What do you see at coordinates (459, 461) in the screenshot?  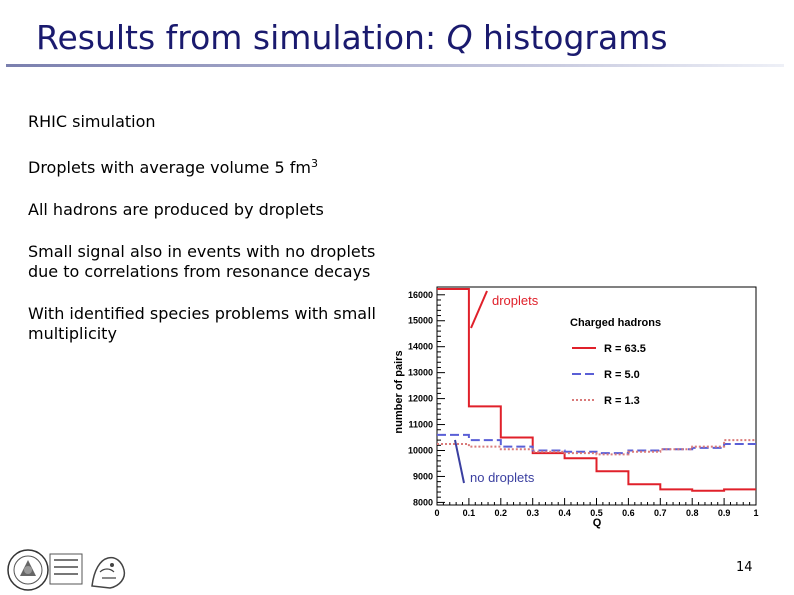 I see `no-droplets-arrow` at bounding box center [459, 461].